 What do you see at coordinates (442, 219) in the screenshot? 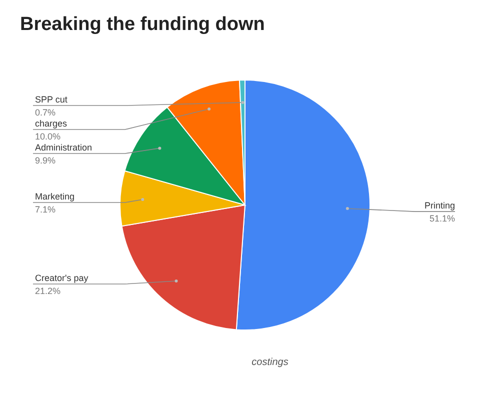
I see `data-label: 51.1%` at bounding box center [442, 219].